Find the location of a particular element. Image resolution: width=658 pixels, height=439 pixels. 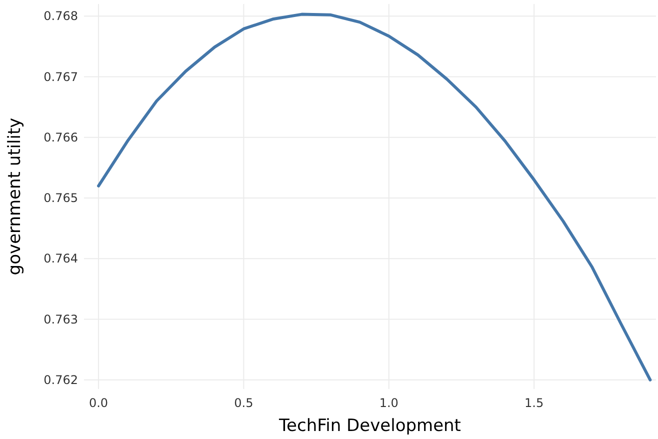

x-tick-label: 1.0 is located at coordinates (388, 403).